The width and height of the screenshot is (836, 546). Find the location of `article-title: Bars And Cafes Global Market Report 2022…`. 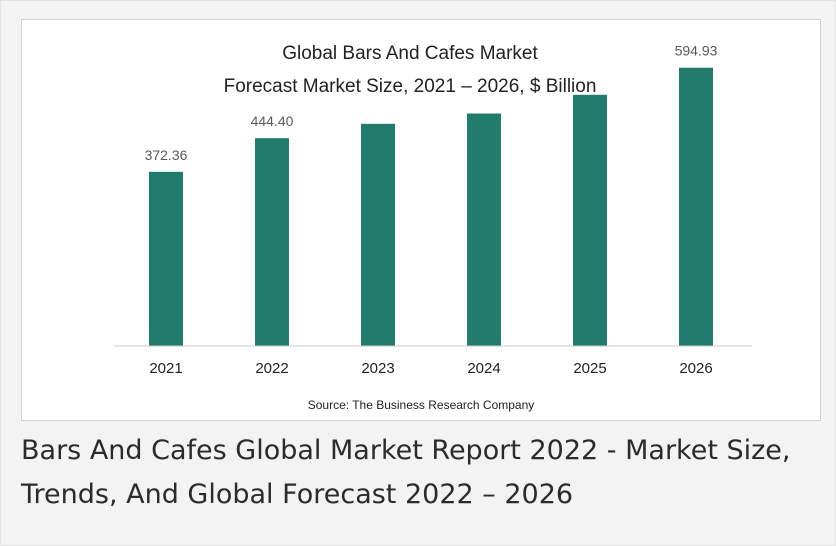

article-title: Bars And Cafes Global Market Report 2022… is located at coordinates (406, 472).